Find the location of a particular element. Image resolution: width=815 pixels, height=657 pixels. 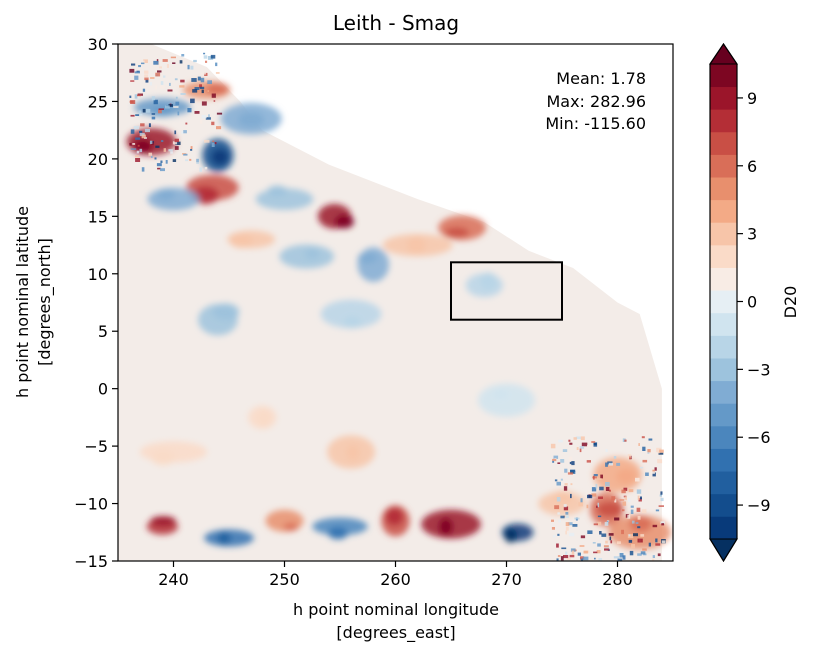

stat-mean: Mean: 1.78 is located at coordinates (601, 78).